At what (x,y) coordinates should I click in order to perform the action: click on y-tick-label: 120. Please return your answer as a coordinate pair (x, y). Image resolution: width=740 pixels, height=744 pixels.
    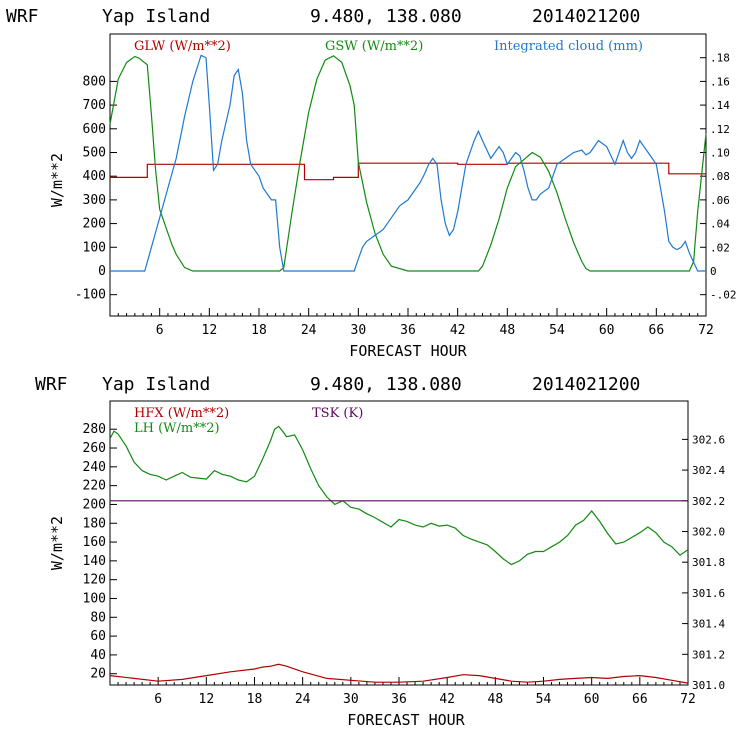
    Looking at the image, I should click on (94, 580).